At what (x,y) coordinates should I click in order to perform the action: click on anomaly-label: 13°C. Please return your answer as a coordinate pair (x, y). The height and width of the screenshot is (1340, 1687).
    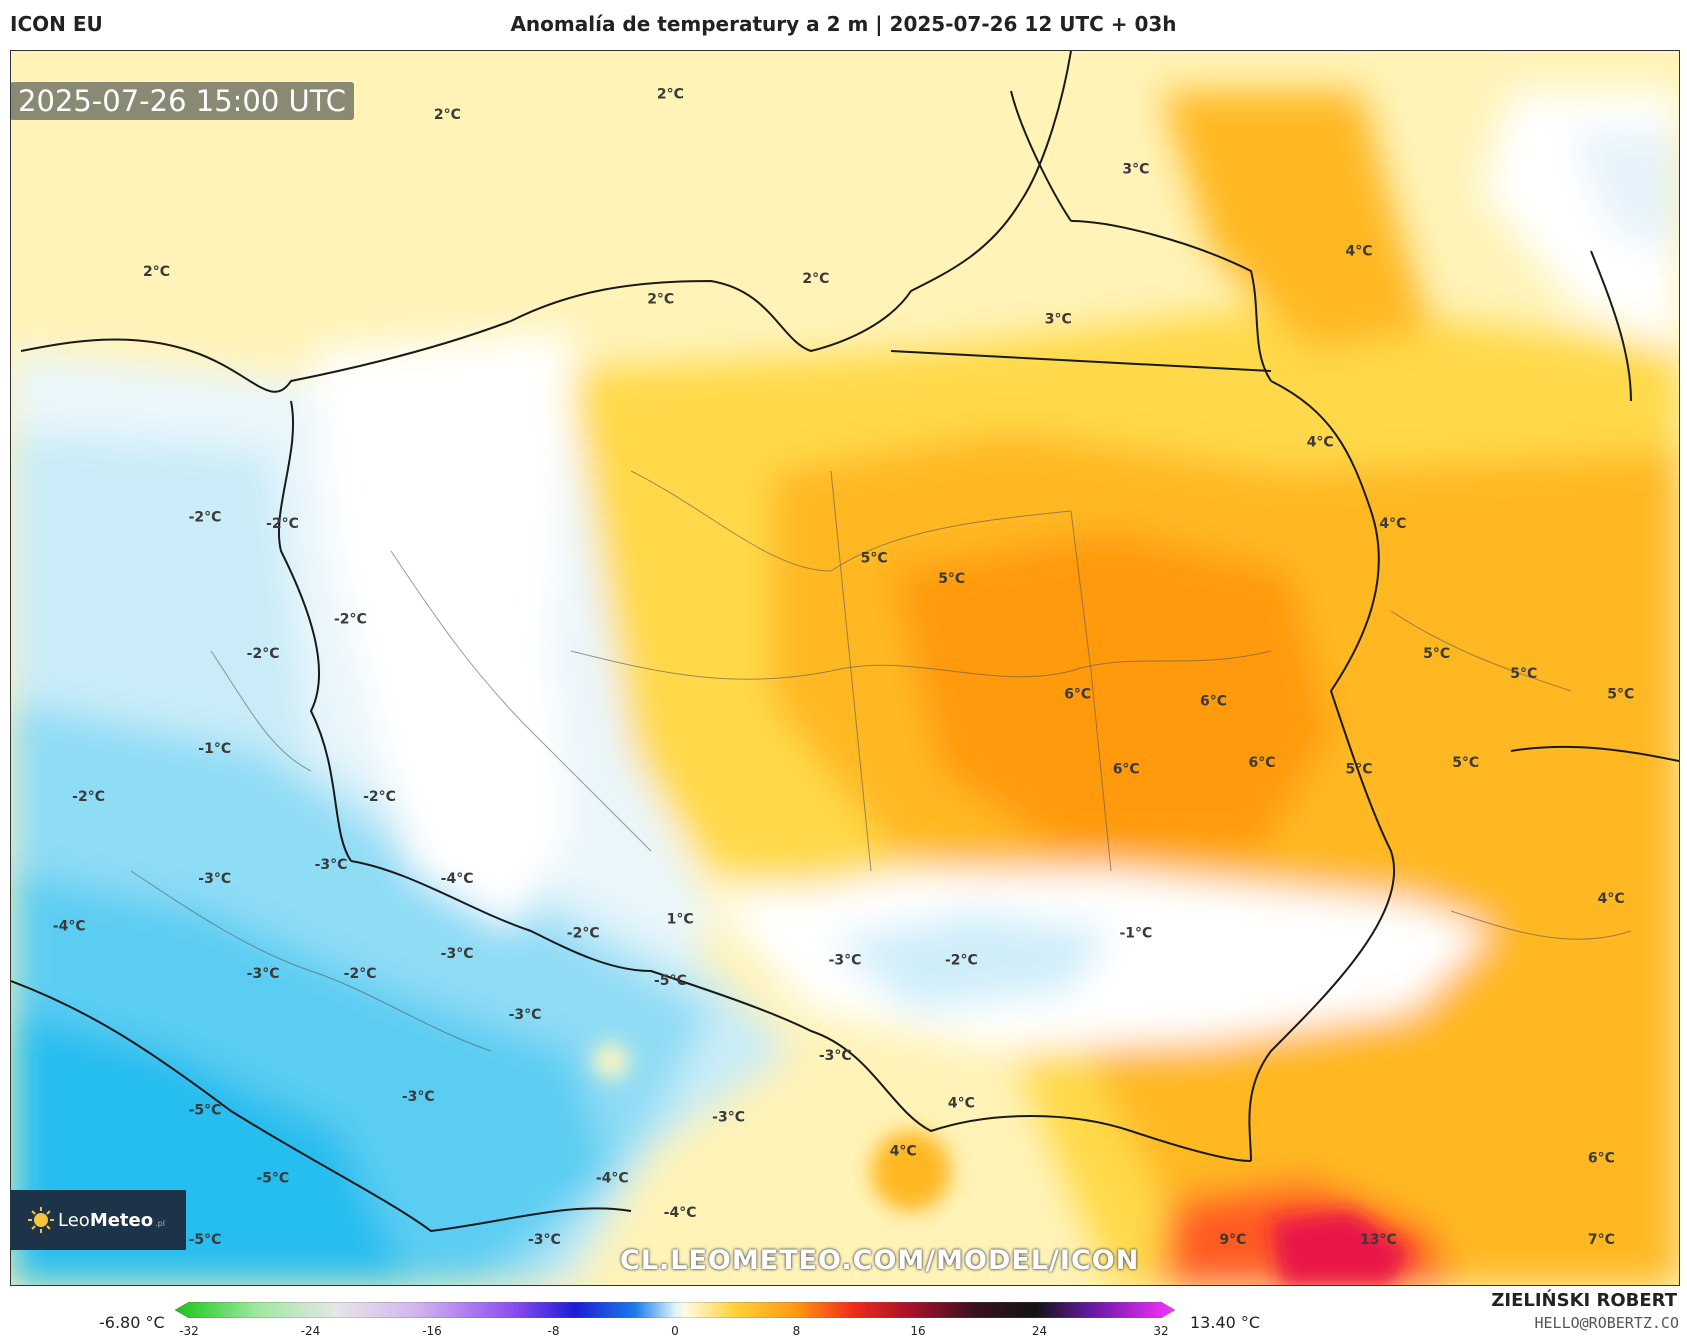
    Looking at the image, I should click on (1378, 1240).